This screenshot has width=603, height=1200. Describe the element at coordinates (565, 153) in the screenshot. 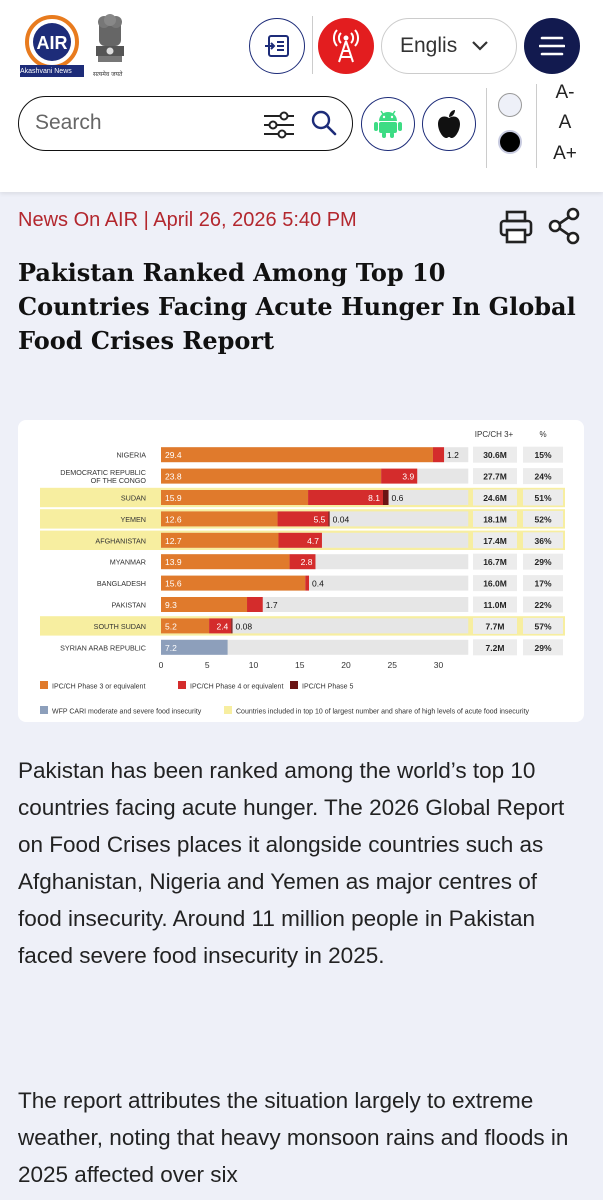

I see `font-increase-button: A+` at that location.